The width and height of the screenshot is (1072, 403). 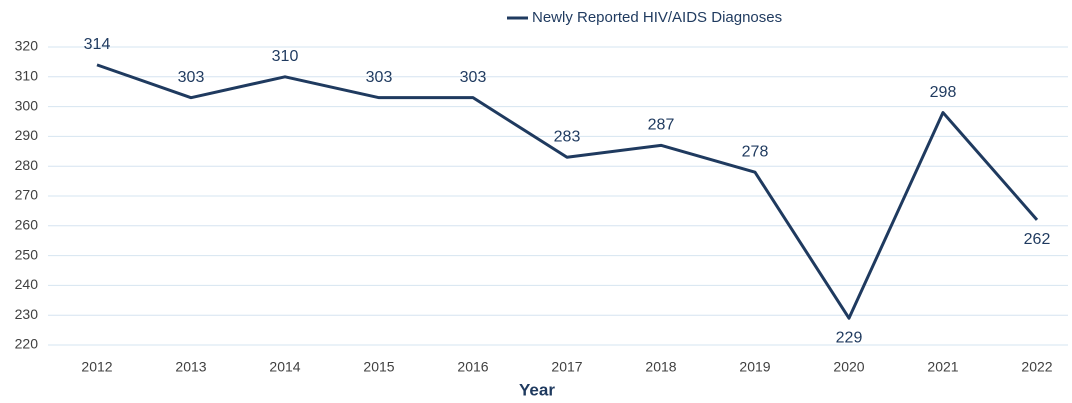 I want to click on y-tick-label: 280, so click(x=27, y=165).